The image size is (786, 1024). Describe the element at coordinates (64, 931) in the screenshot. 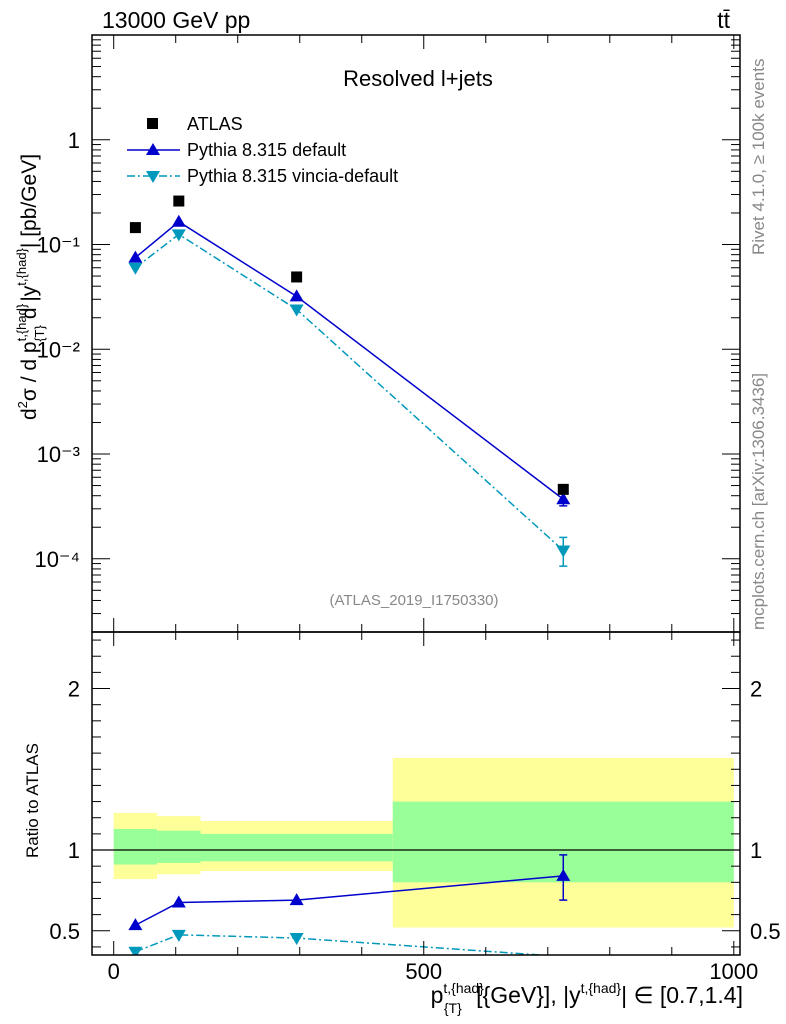

I see `ratio-ytick-label-left-0: 0.5` at that location.